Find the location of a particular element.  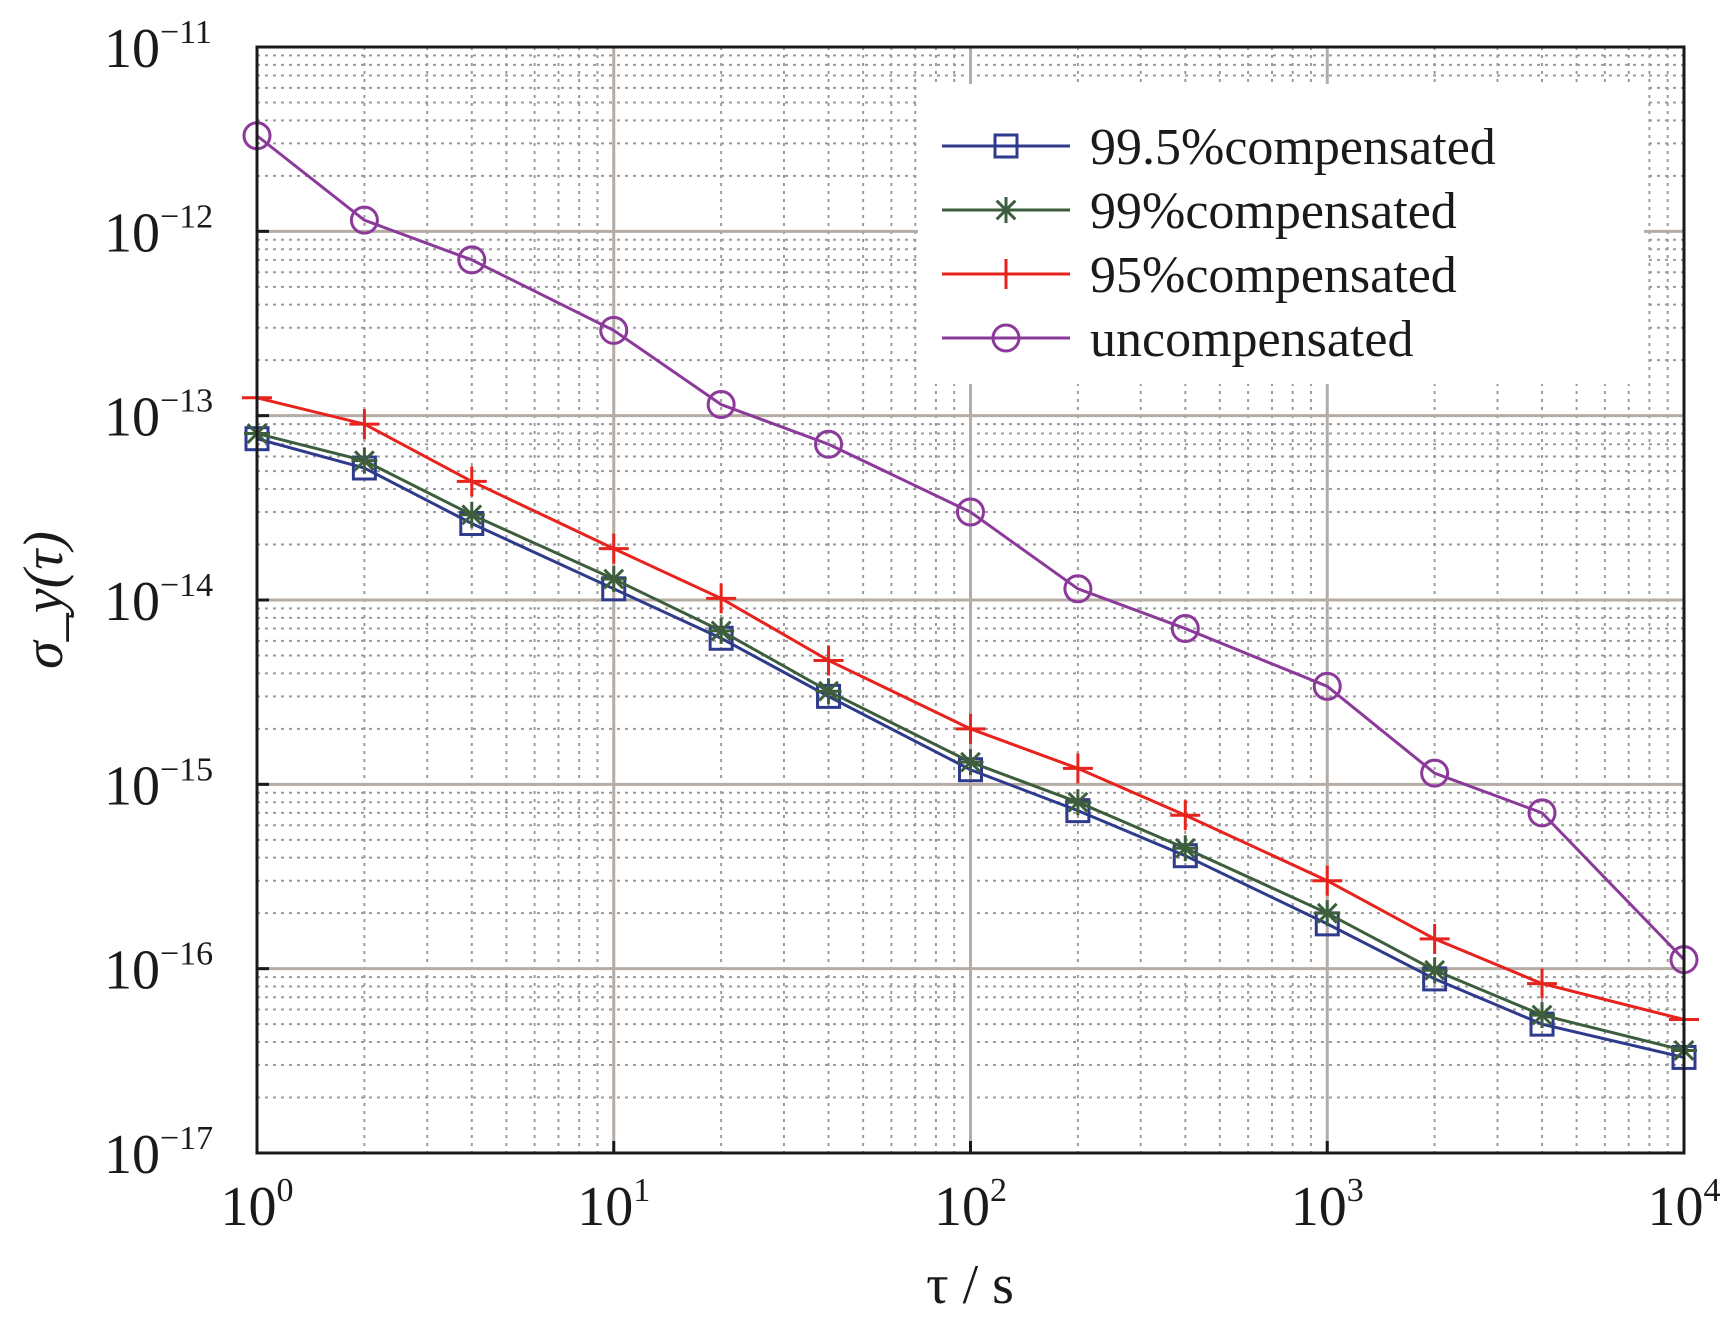

y-tick-label: 10−13 is located at coordinates (158, 416).